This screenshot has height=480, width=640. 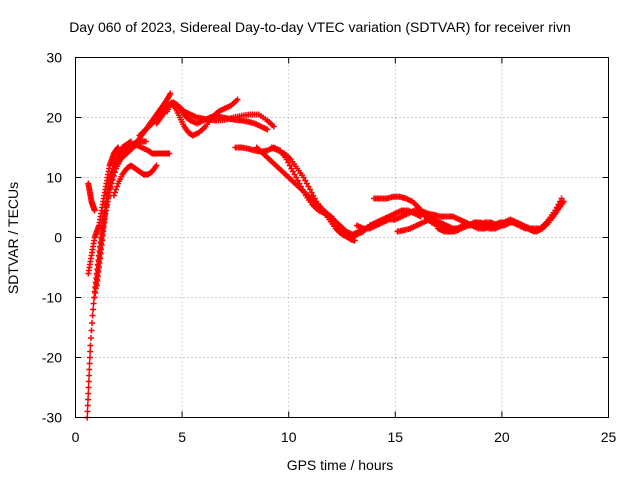 I want to click on y-tick-label: -30, so click(x=52, y=418).